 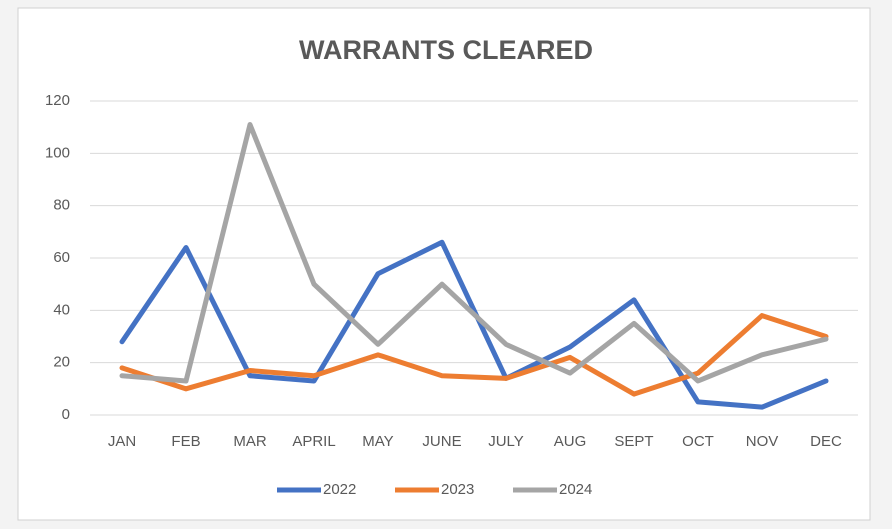 I want to click on y-tick-label: 20, so click(x=61, y=362).